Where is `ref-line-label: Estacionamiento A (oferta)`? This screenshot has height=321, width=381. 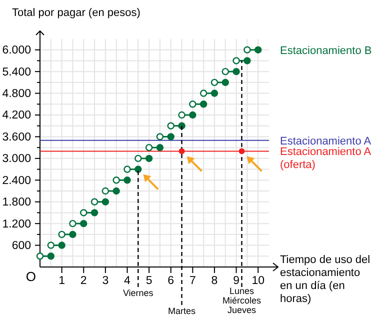 ref-line-label: Estacionamiento A (oferta) is located at coordinates (326, 159).